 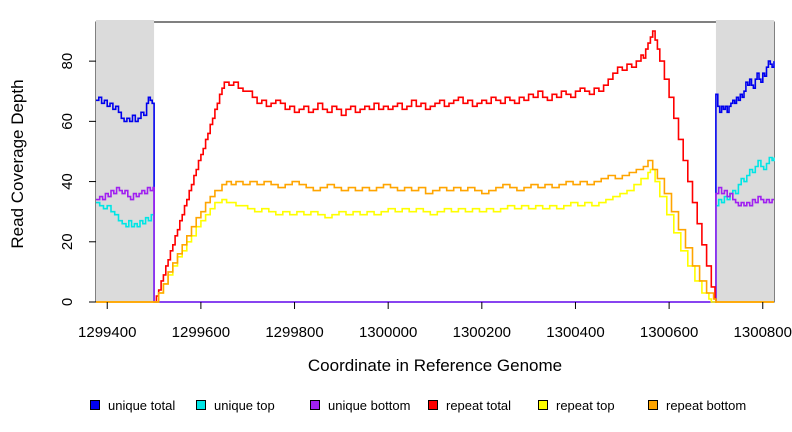 What do you see at coordinates (244, 405) in the screenshot?
I see `legend-label: unique top` at bounding box center [244, 405].